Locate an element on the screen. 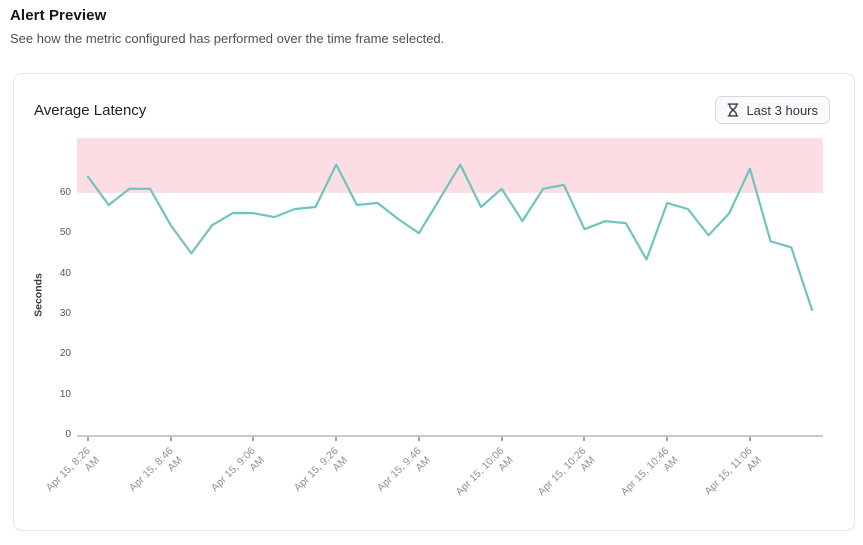  time-range-button: Last 3 hours is located at coordinates (772, 110).